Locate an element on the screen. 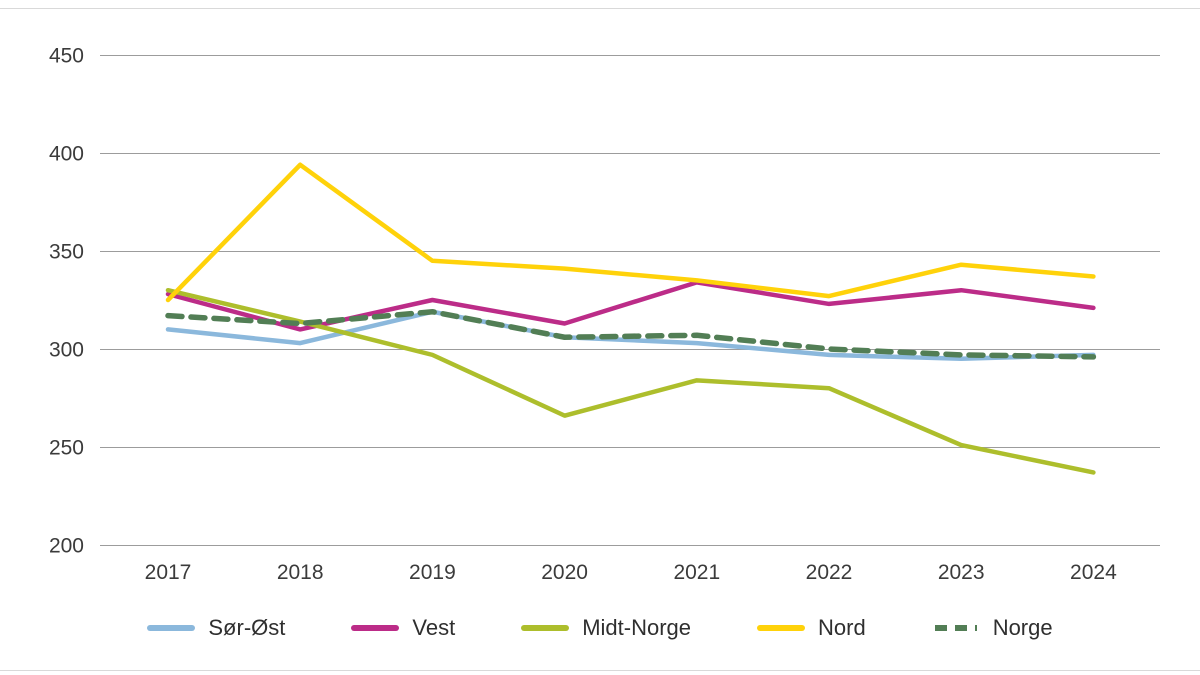  x-tick-label: 2020 is located at coordinates (564, 572).